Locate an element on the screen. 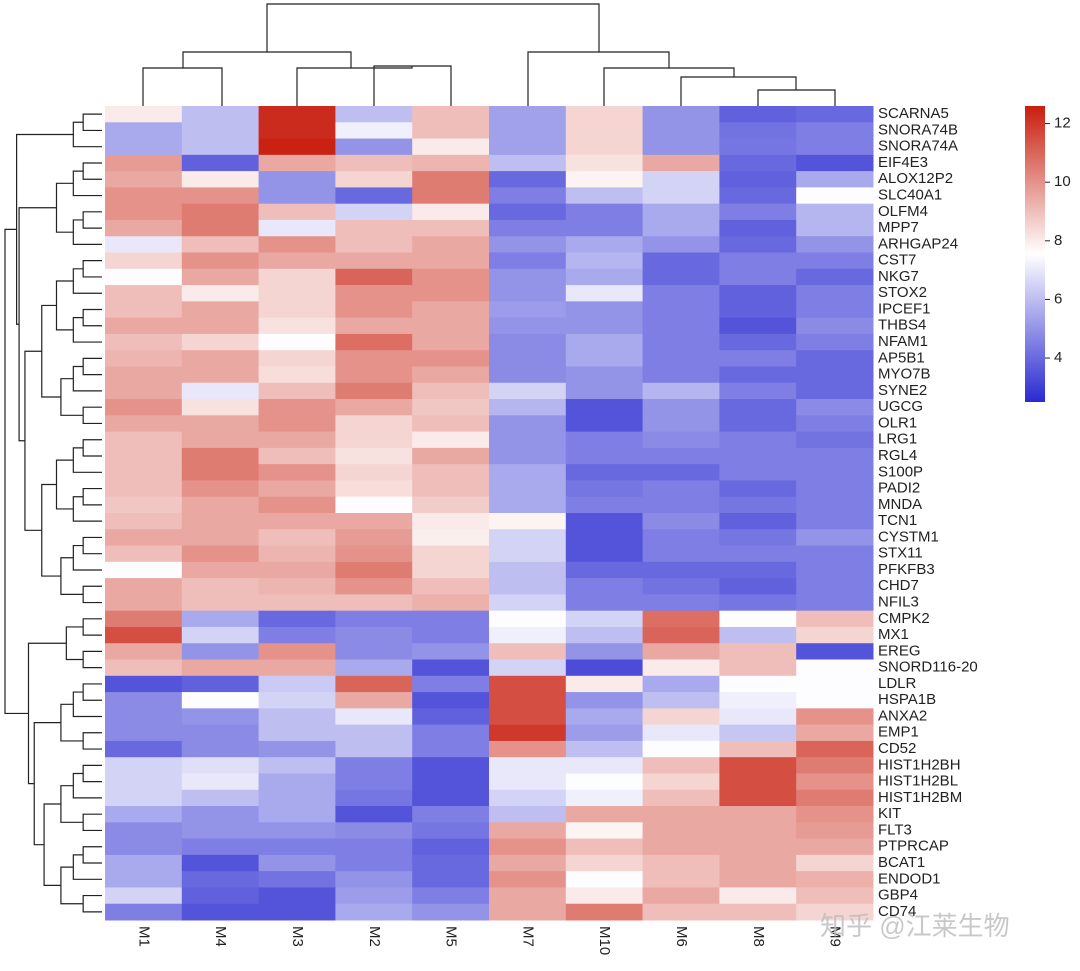  row-label: RGL4 is located at coordinates (897, 455).